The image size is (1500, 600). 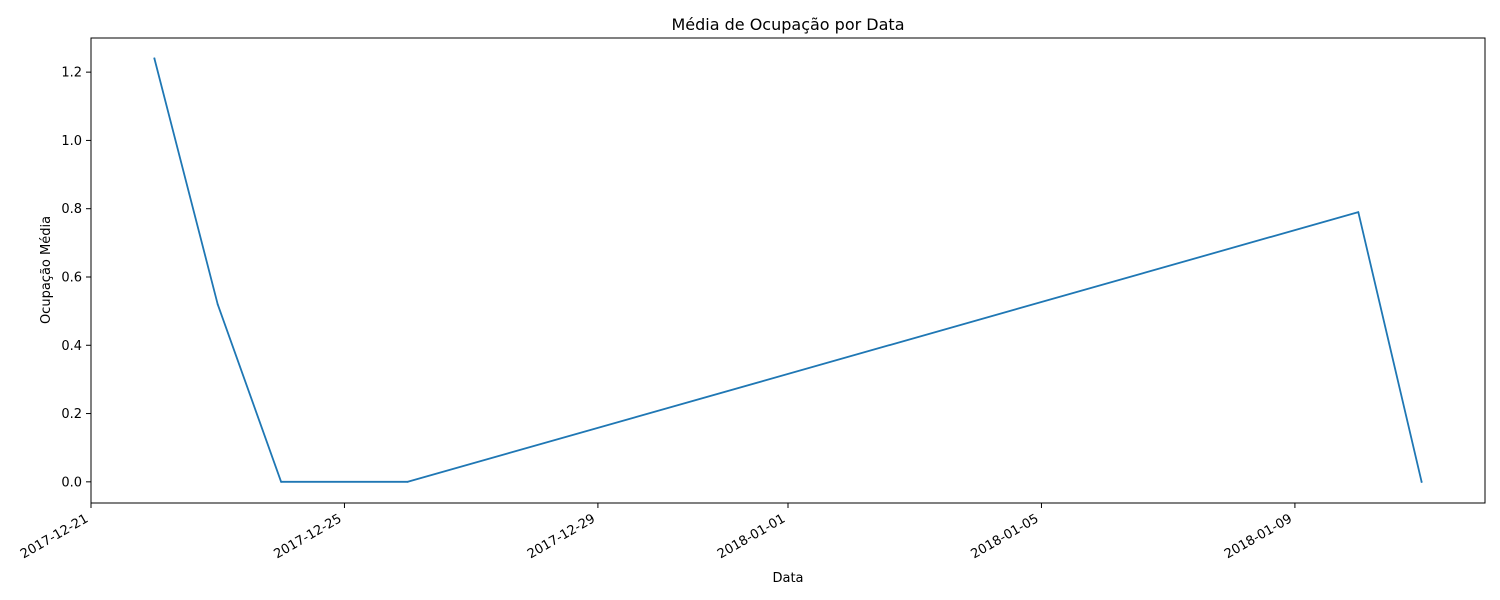 What do you see at coordinates (46, 270) in the screenshot?
I see `y-axis-title: Ocupação Média` at bounding box center [46, 270].